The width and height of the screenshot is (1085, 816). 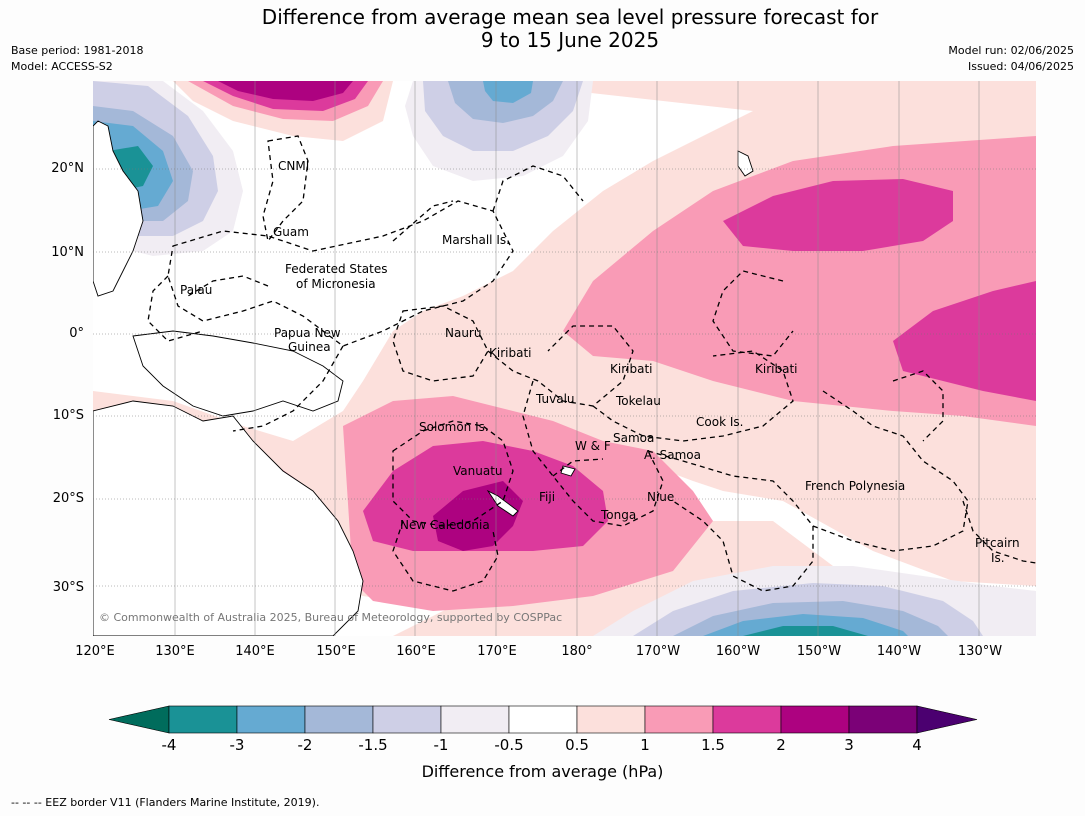 What do you see at coordinates (618, 515) in the screenshot?
I see `label-tonga: Tonga` at bounding box center [618, 515].